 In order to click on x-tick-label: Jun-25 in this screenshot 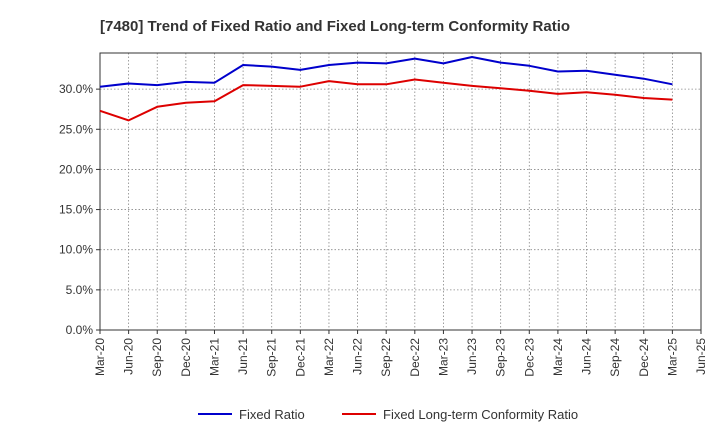, I will do `click(701, 356)`.